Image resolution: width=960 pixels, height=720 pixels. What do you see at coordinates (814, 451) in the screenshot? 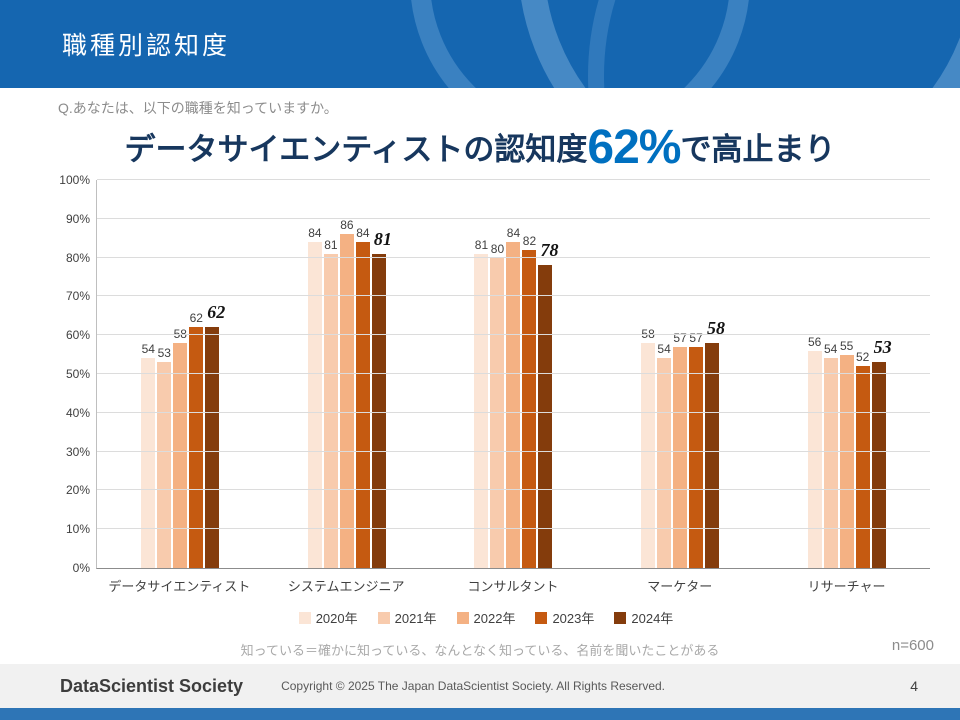
I see `bar: 56` at bounding box center [814, 451].